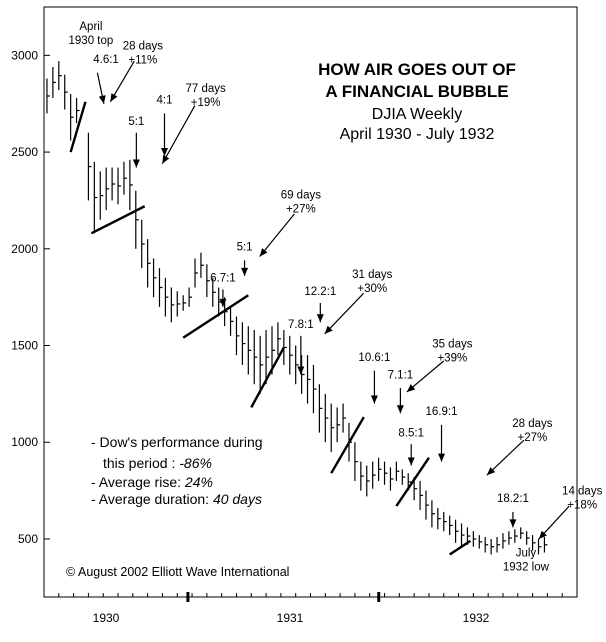 This screenshot has height=642, width=606. Describe the element at coordinates (411, 433) in the screenshot. I see `annotation-label: 8.5:1` at that location.